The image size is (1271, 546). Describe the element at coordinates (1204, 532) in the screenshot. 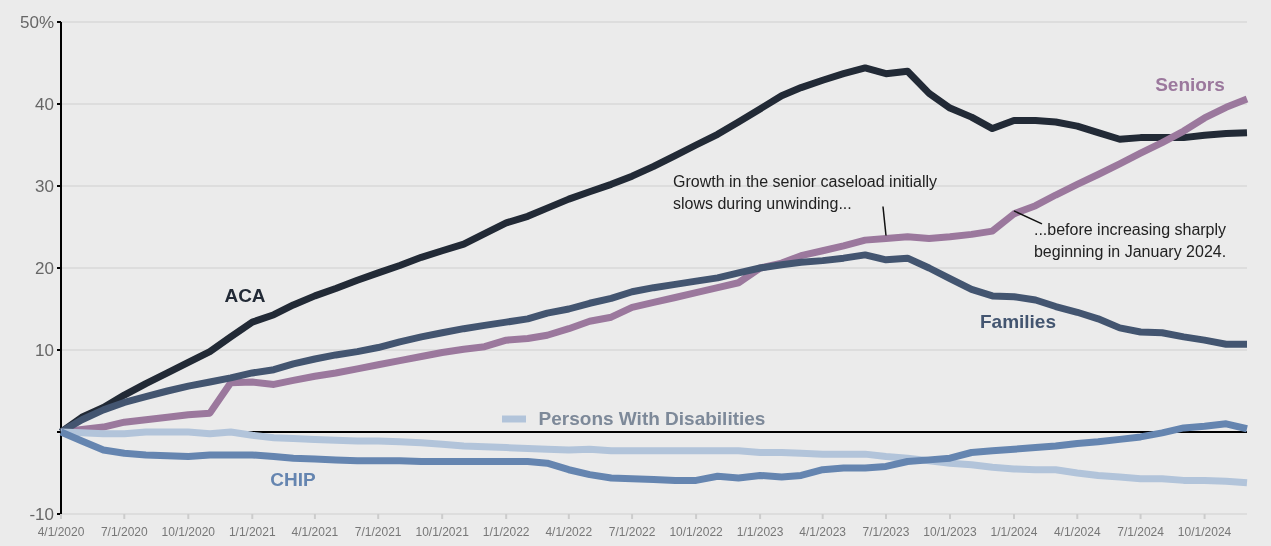

I see `x-tick-label: 10/1/2024` at that location.